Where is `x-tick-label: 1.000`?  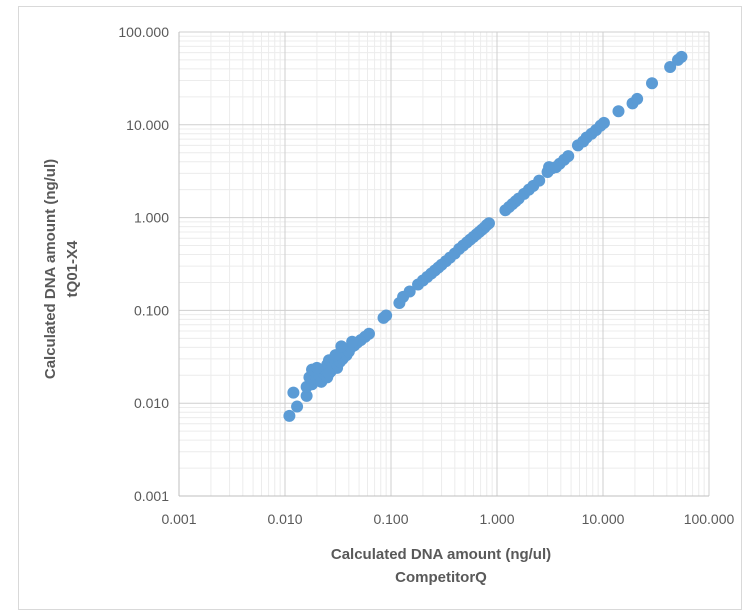 x-tick-label: 1.000 is located at coordinates (496, 519).